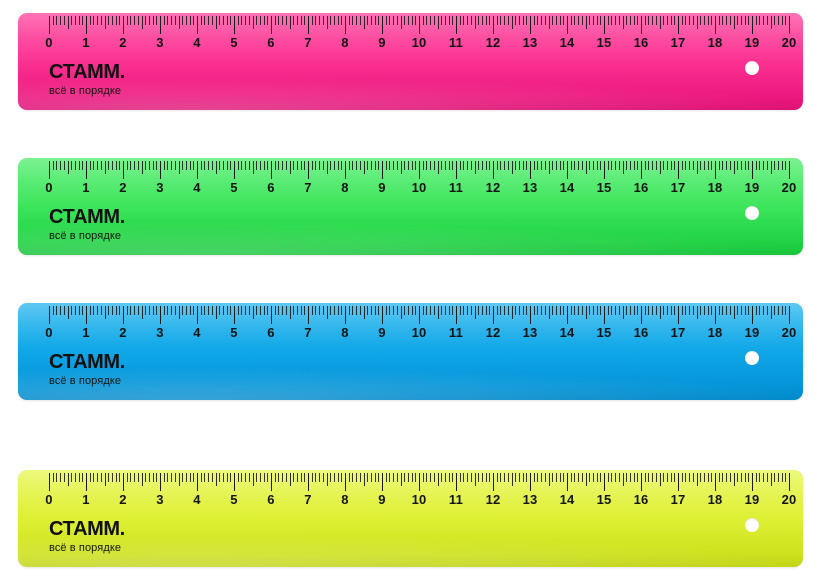 The width and height of the screenshot is (820, 586). Describe the element at coordinates (604, 499) in the screenshot. I see `scale-number-15: 15` at that location.